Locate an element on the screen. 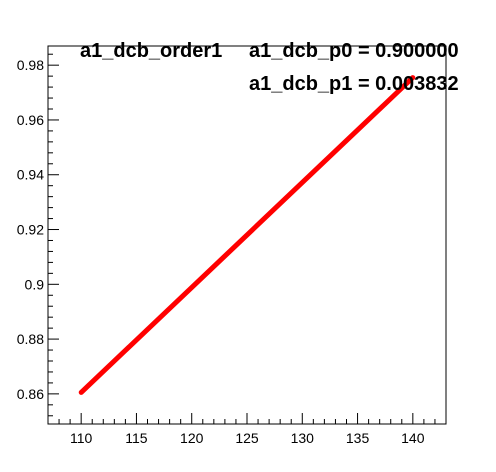 The image size is (496, 472). stat-p0: a1_dcb_p0 = 0.900000 is located at coordinates (354, 51).